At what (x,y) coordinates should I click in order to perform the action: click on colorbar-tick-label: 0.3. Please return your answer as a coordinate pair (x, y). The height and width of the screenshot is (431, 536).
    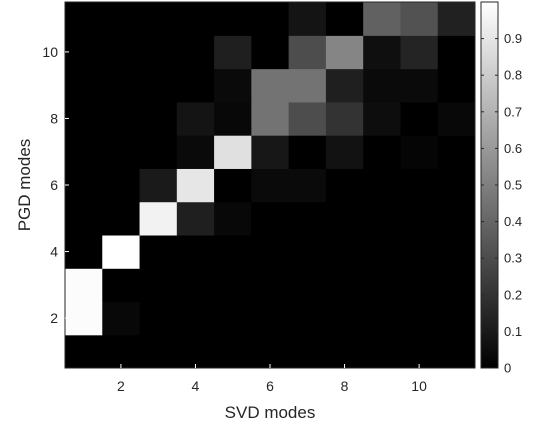
    Looking at the image, I should click on (513, 258).